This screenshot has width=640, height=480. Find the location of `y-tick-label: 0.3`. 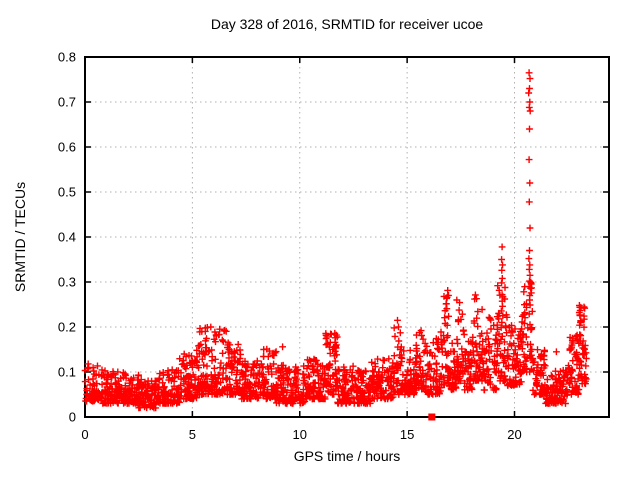

y-tick-label: 0.3 is located at coordinates (67, 282).